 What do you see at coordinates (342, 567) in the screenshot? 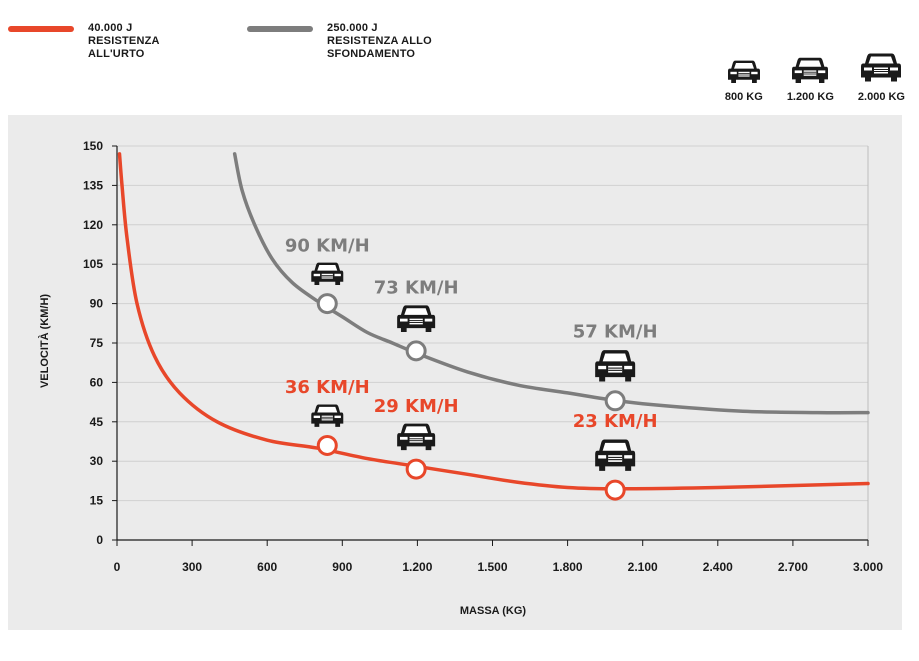
I see `x-tick-label-3: 900` at bounding box center [342, 567].